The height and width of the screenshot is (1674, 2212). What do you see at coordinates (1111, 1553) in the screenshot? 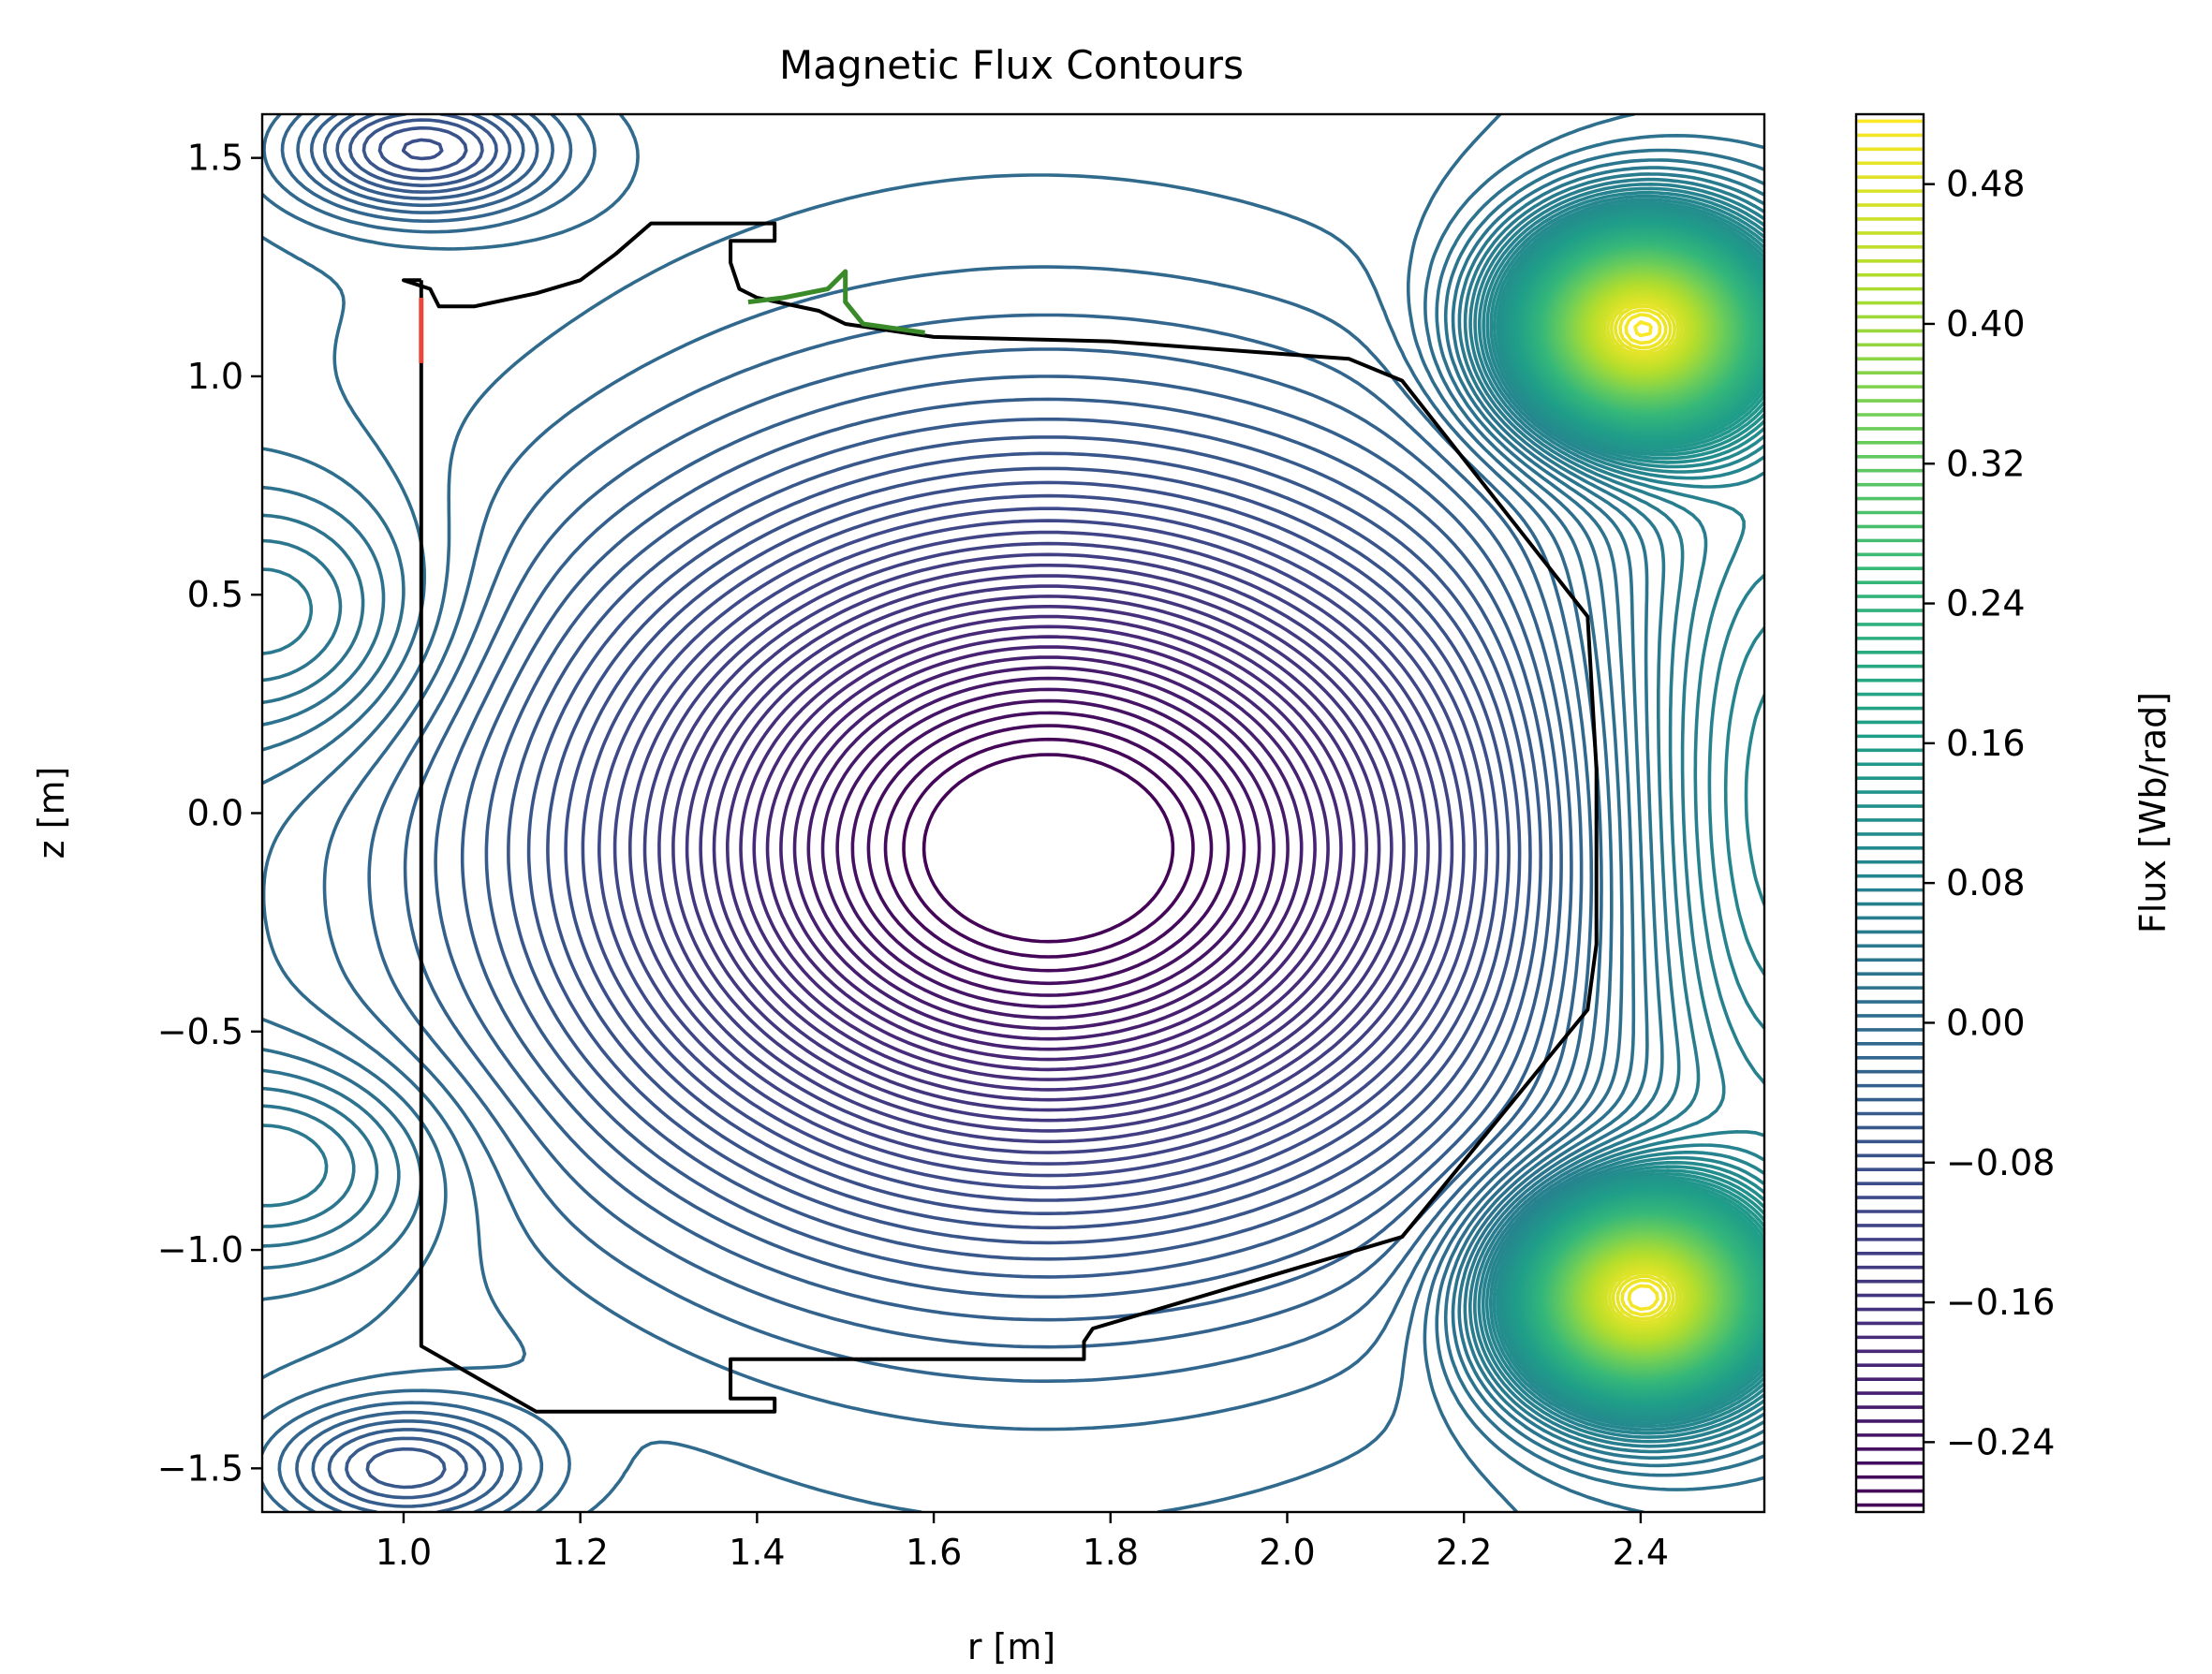
I see `x-tick-label: 1.8` at bounding box center [1111, 1553].